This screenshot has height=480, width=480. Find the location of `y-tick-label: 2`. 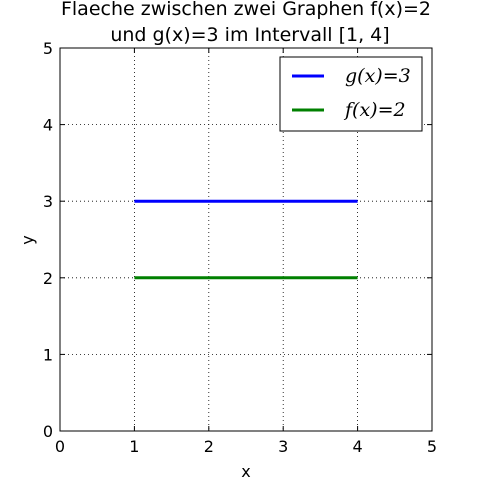

y-tick-label: 2 is located at coordinates (48, 278).